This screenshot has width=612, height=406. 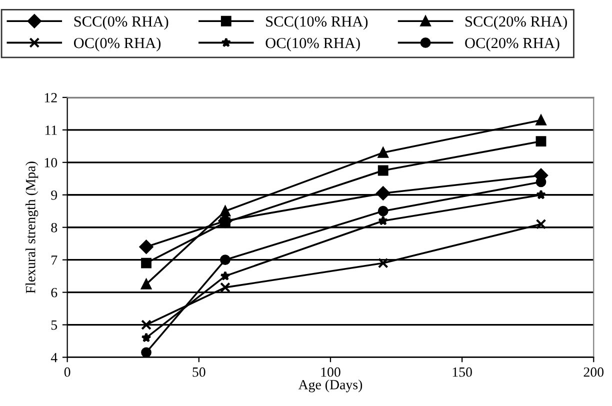 What do you see at coordinates (317, 23) in the screenshot?
I see `legend-label: SCC(10% RHA)` at bounding box center [317, 23].